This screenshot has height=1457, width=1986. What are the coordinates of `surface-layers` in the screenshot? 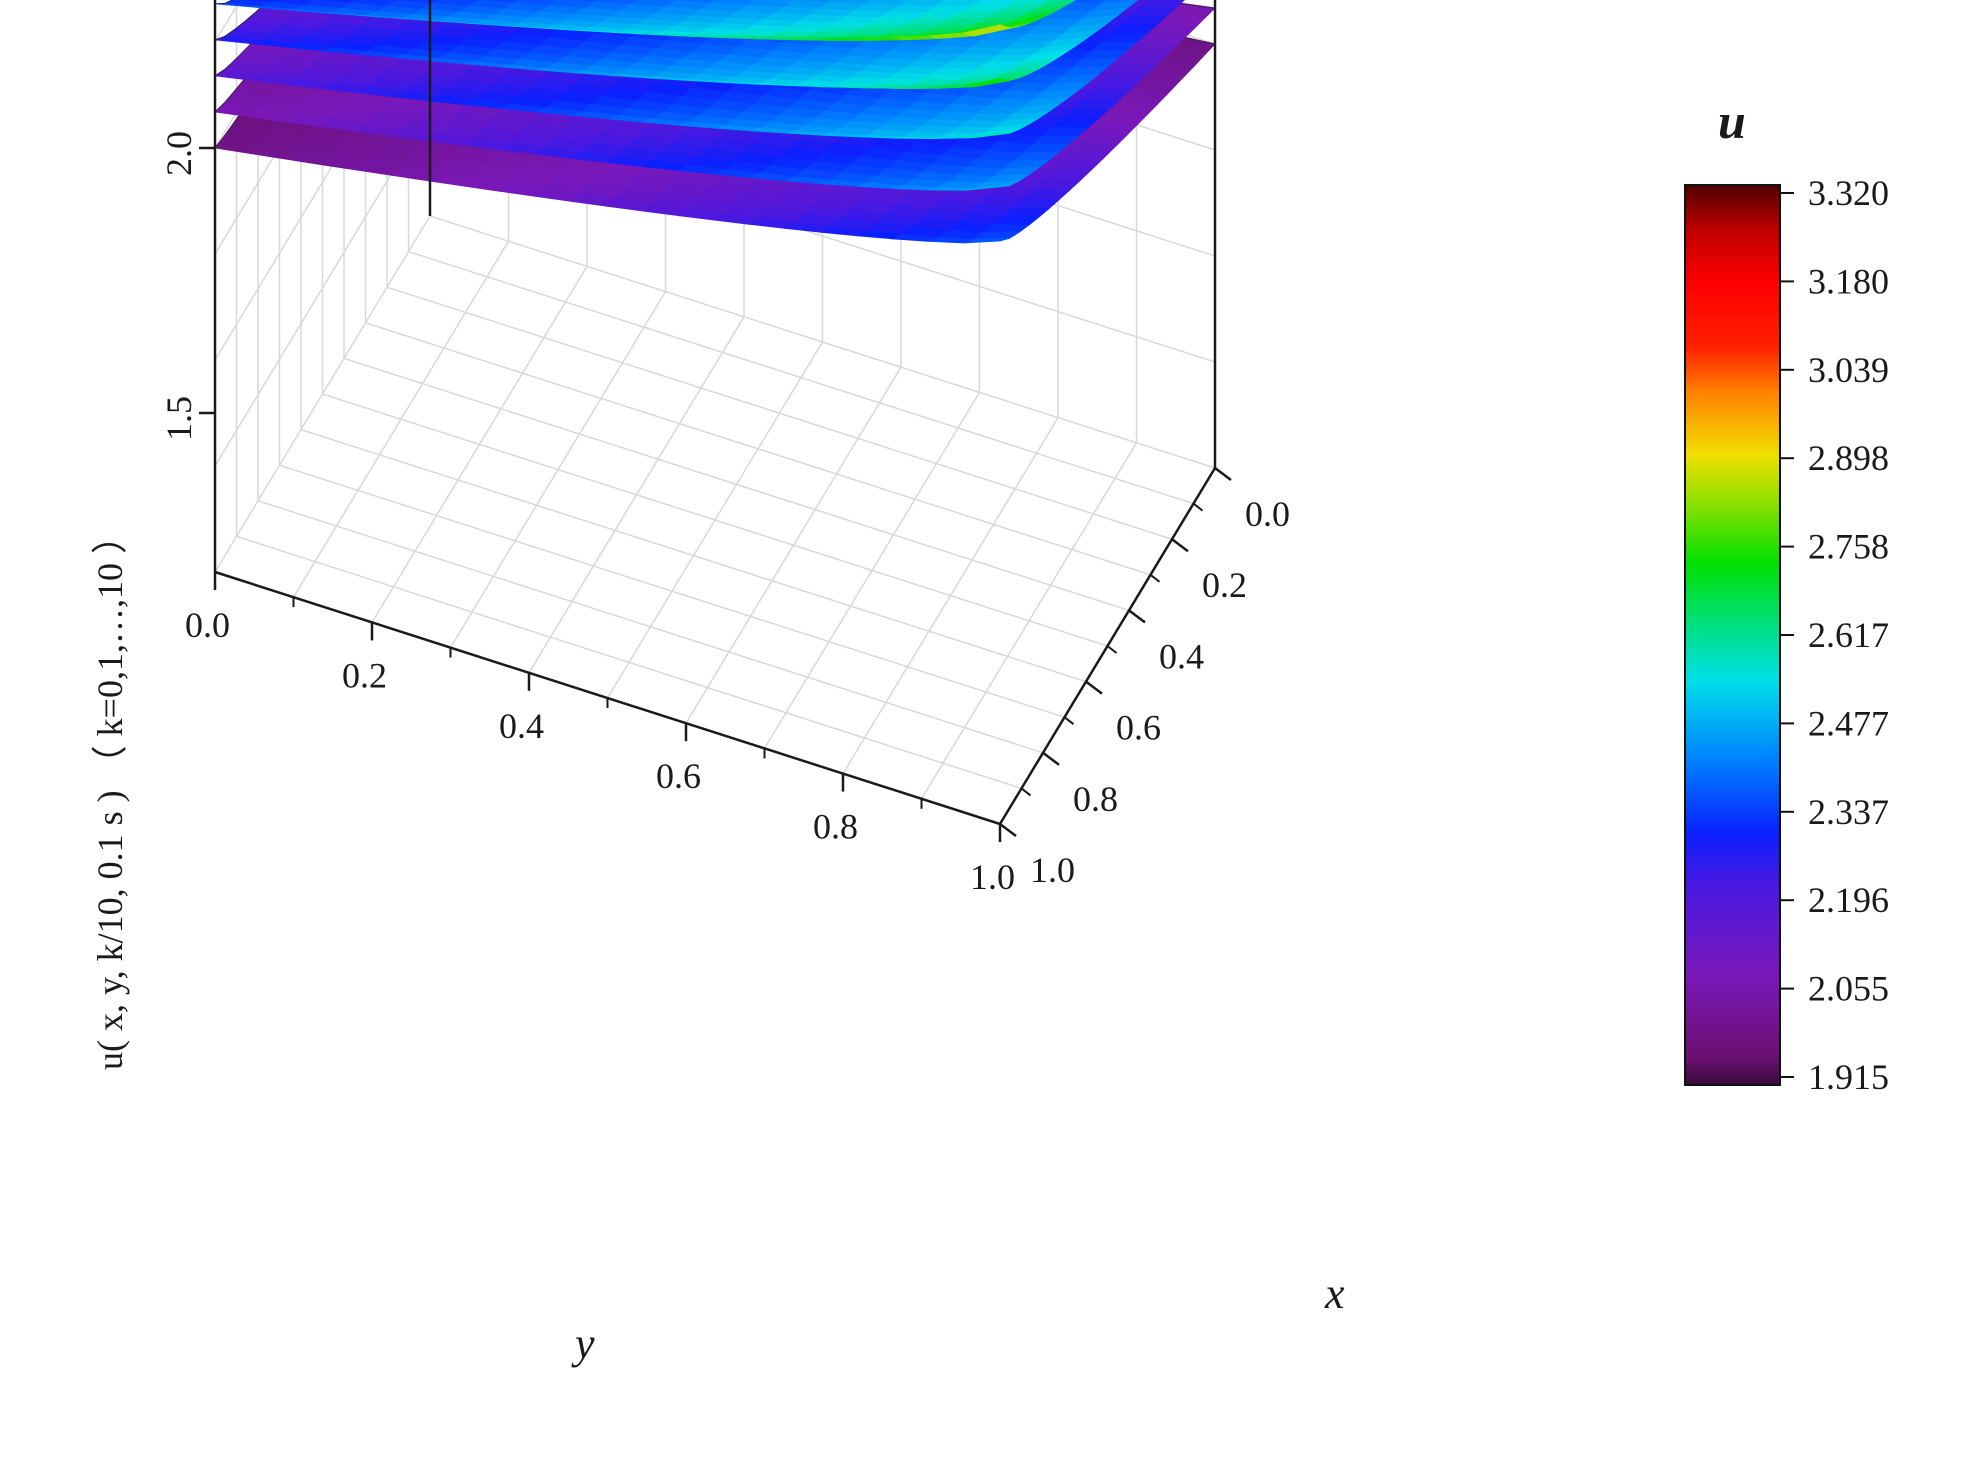 It's located at (714, 122).